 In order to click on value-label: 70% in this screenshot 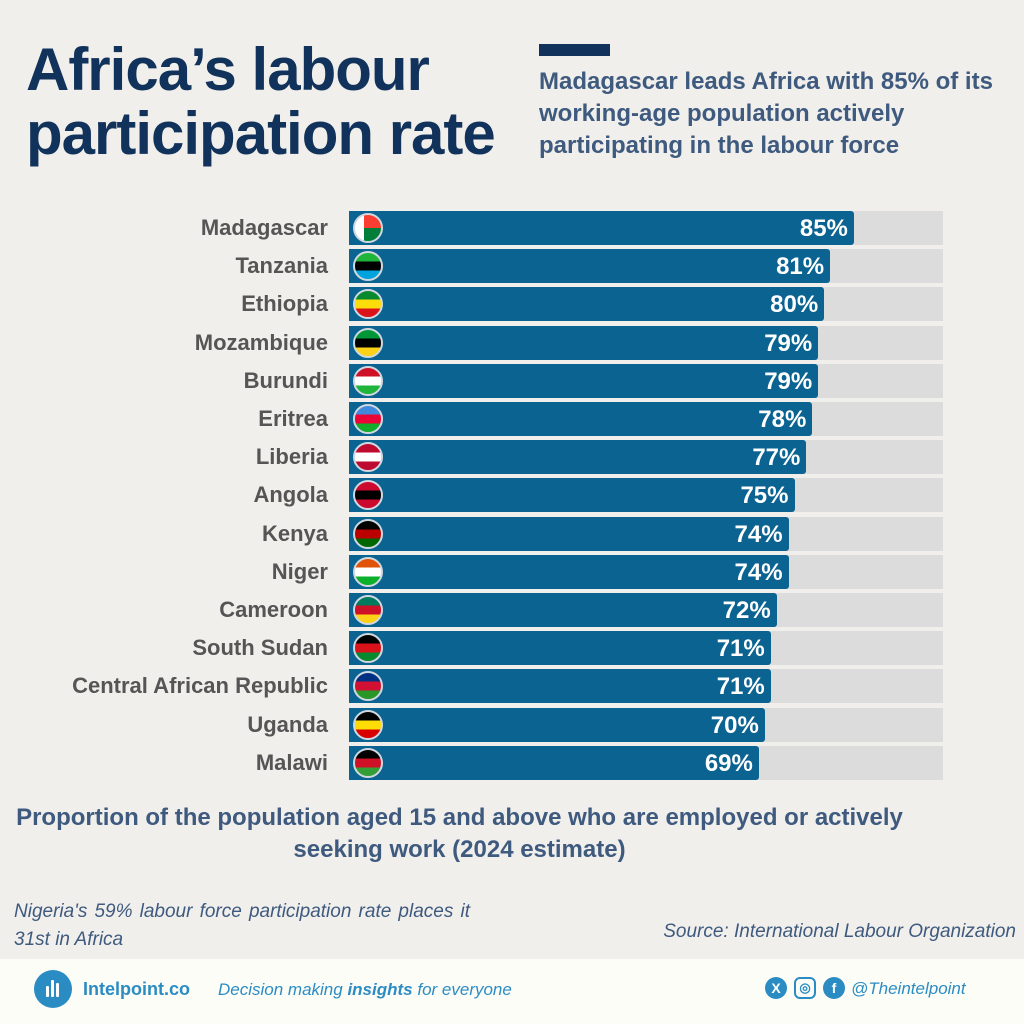, I will do `click(734, 725)`.